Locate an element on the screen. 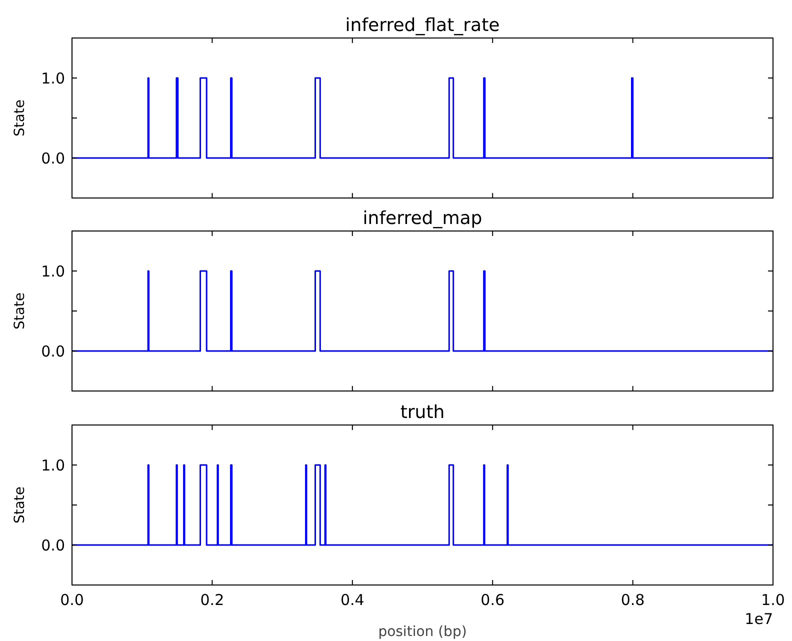  x-tick-label: 0.8 is located at coordinates (632, 600).